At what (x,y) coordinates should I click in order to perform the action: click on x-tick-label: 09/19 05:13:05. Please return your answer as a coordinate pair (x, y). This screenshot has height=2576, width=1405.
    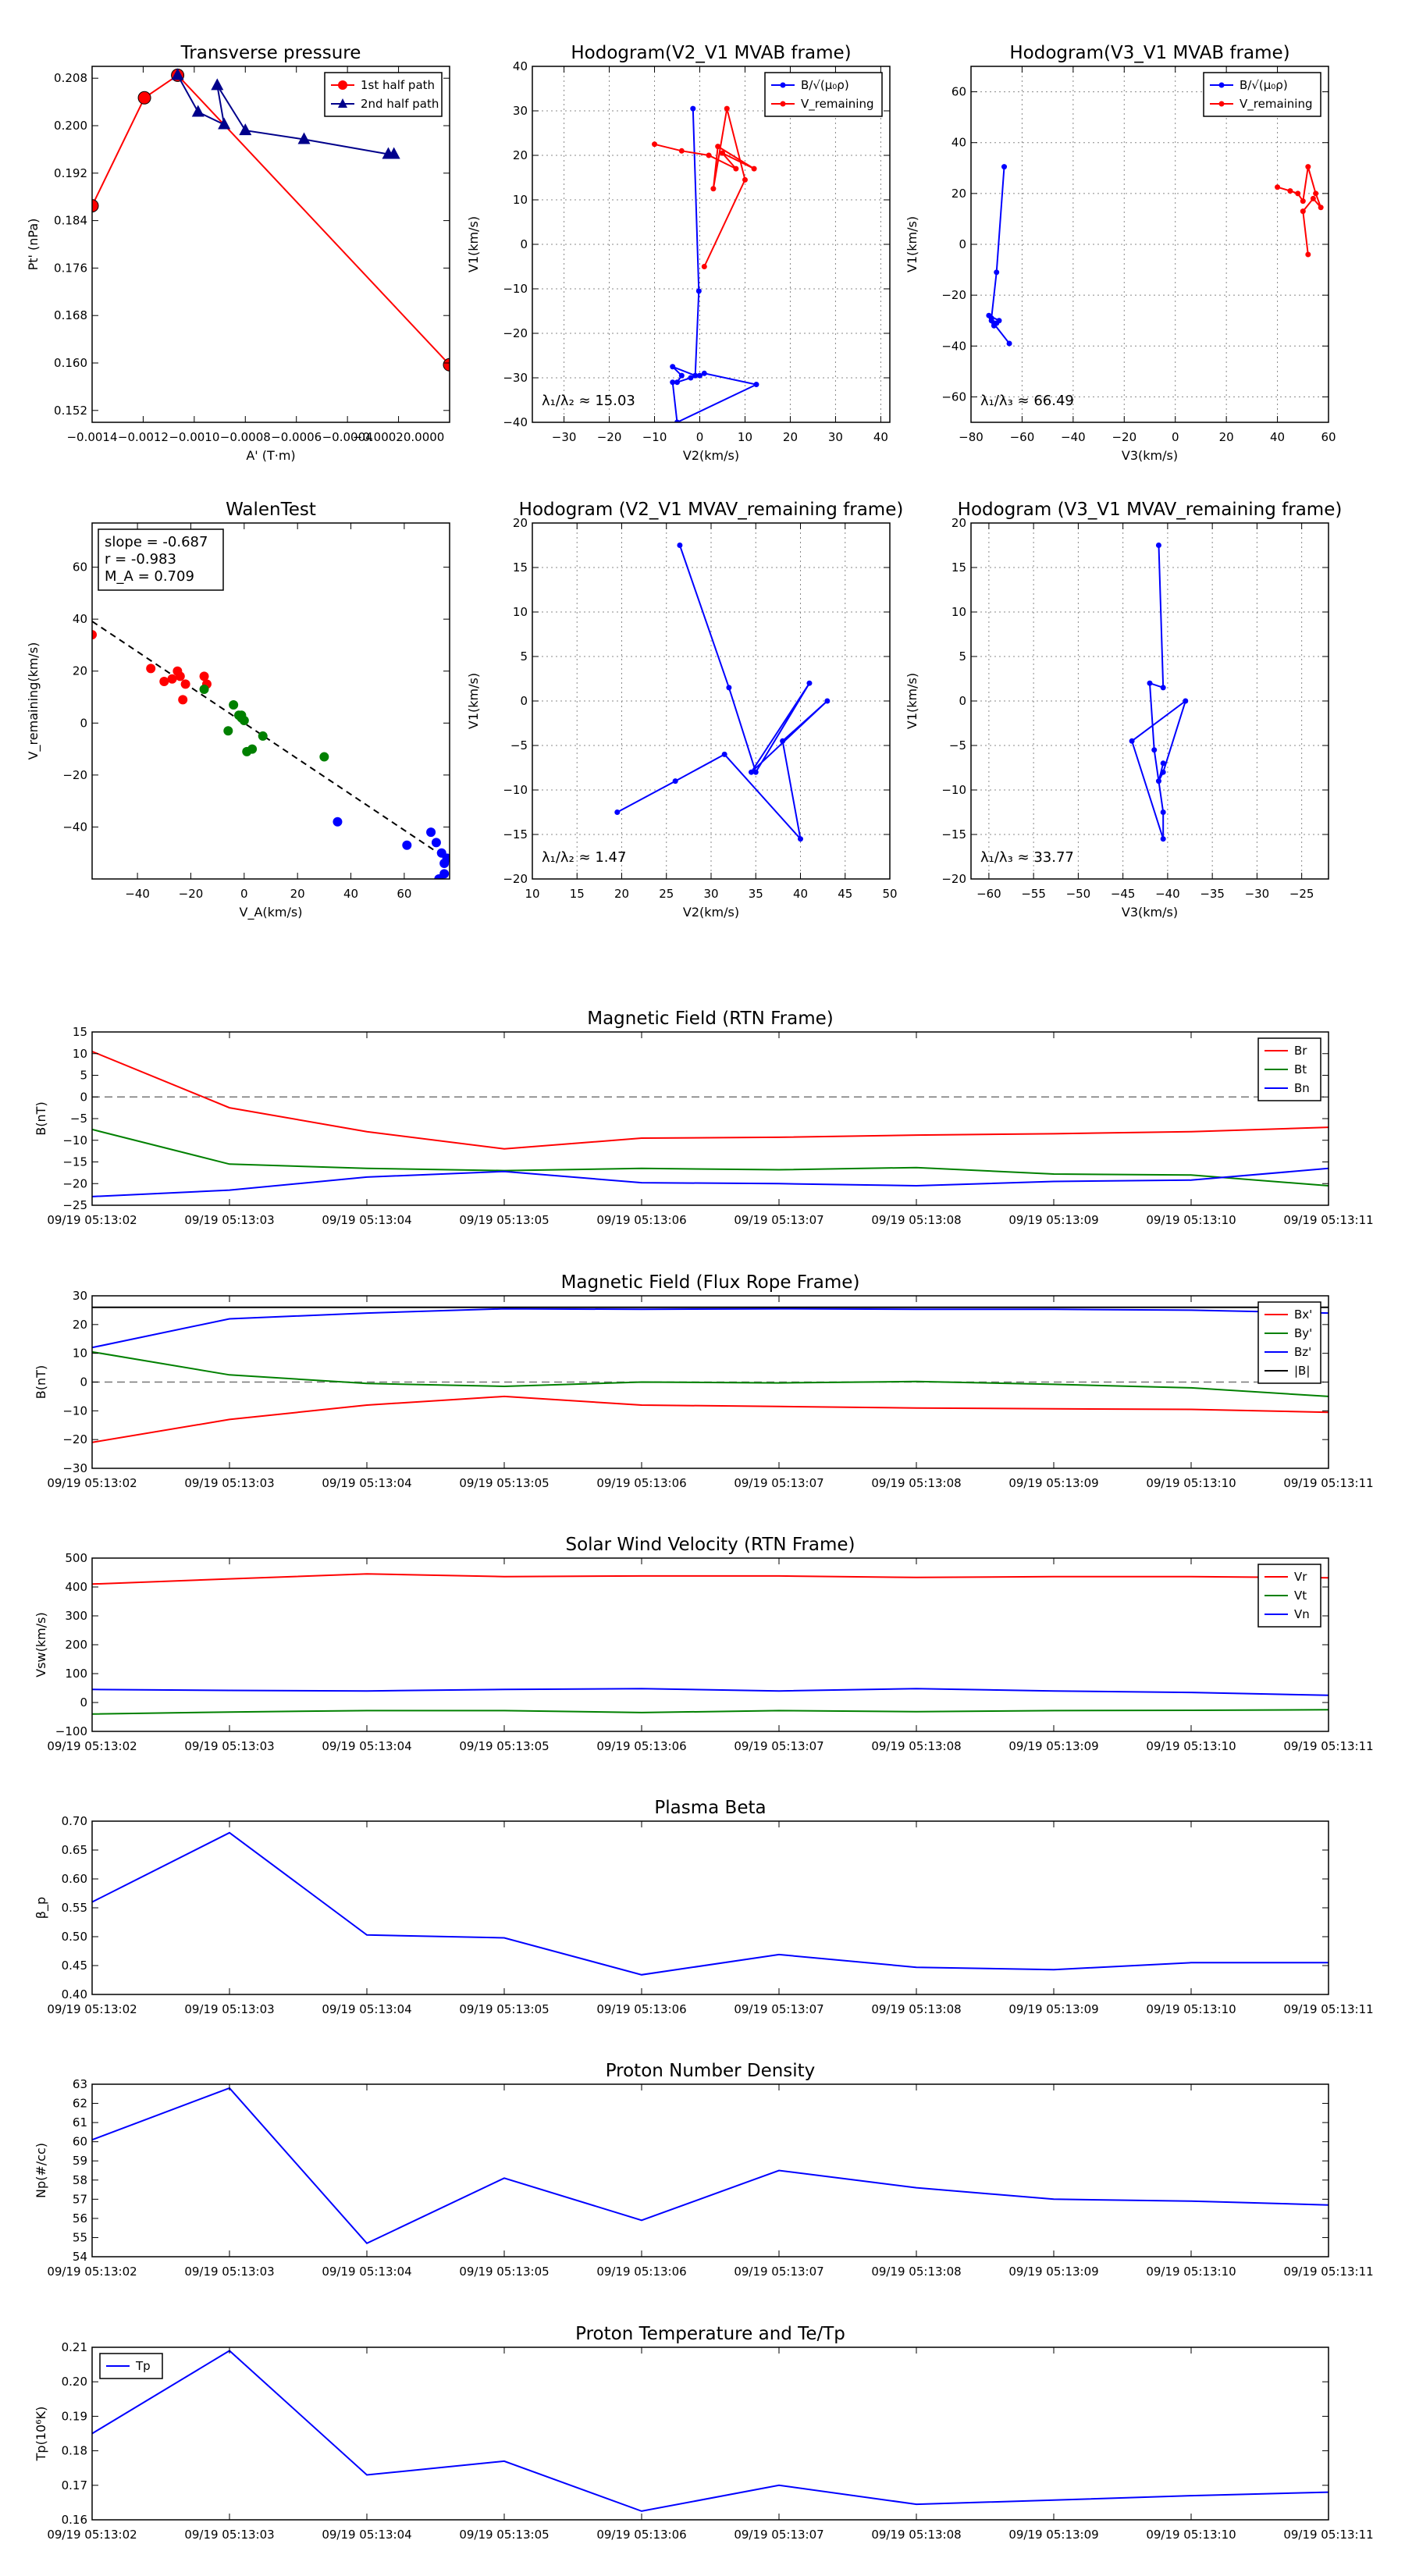
    Looking at the image, I should click on (504, 1220).